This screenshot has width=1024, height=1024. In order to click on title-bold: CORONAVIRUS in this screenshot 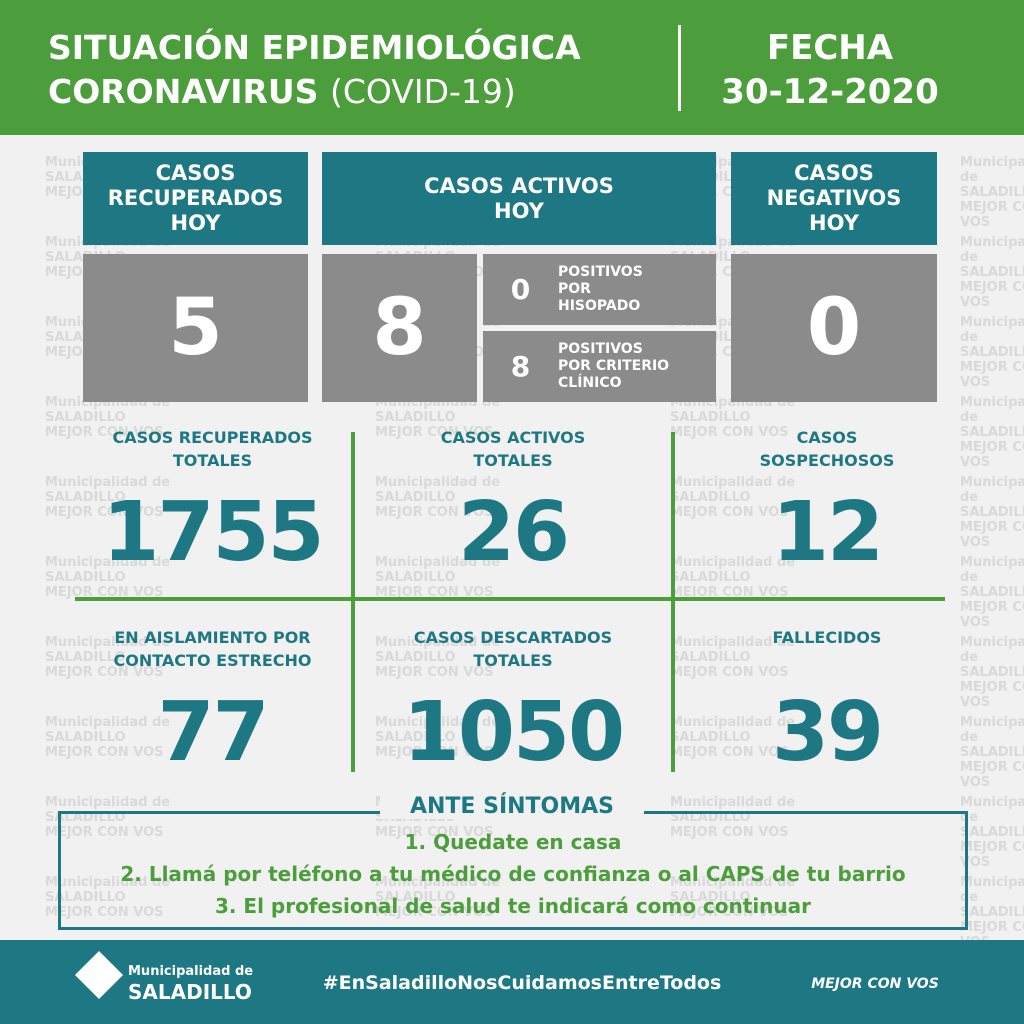, I will do `click(183, 91)`.